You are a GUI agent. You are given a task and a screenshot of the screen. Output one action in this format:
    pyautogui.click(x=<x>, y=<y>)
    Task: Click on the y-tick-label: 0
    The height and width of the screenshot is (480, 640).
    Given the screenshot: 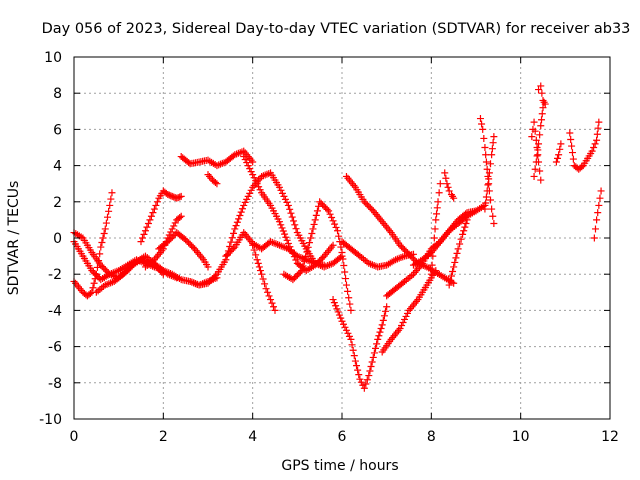 What is the action you would take?
    pyautogui.click(x=57, y=239)
    